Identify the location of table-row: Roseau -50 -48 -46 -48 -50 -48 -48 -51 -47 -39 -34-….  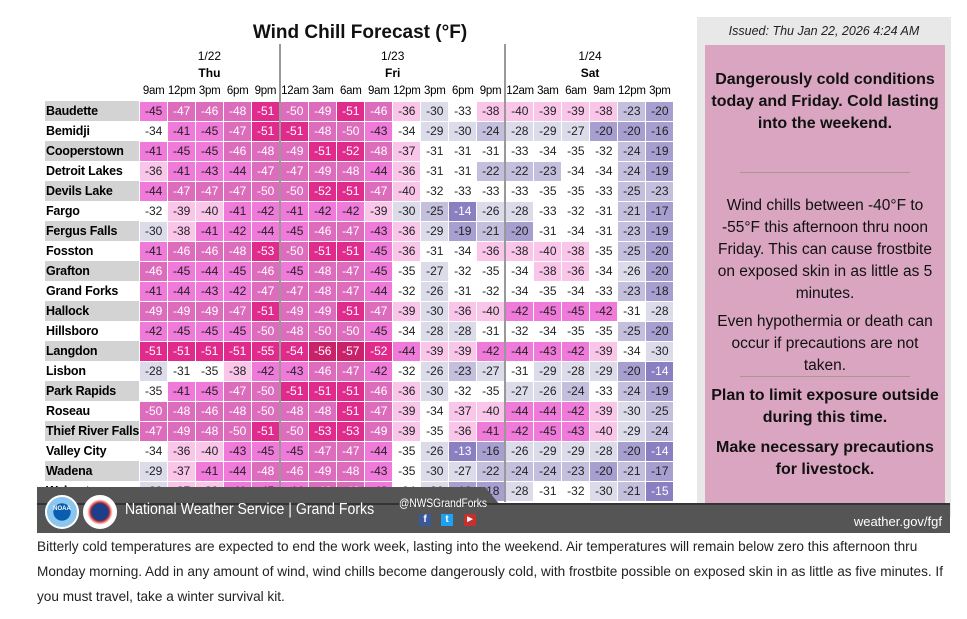
(360, 411).